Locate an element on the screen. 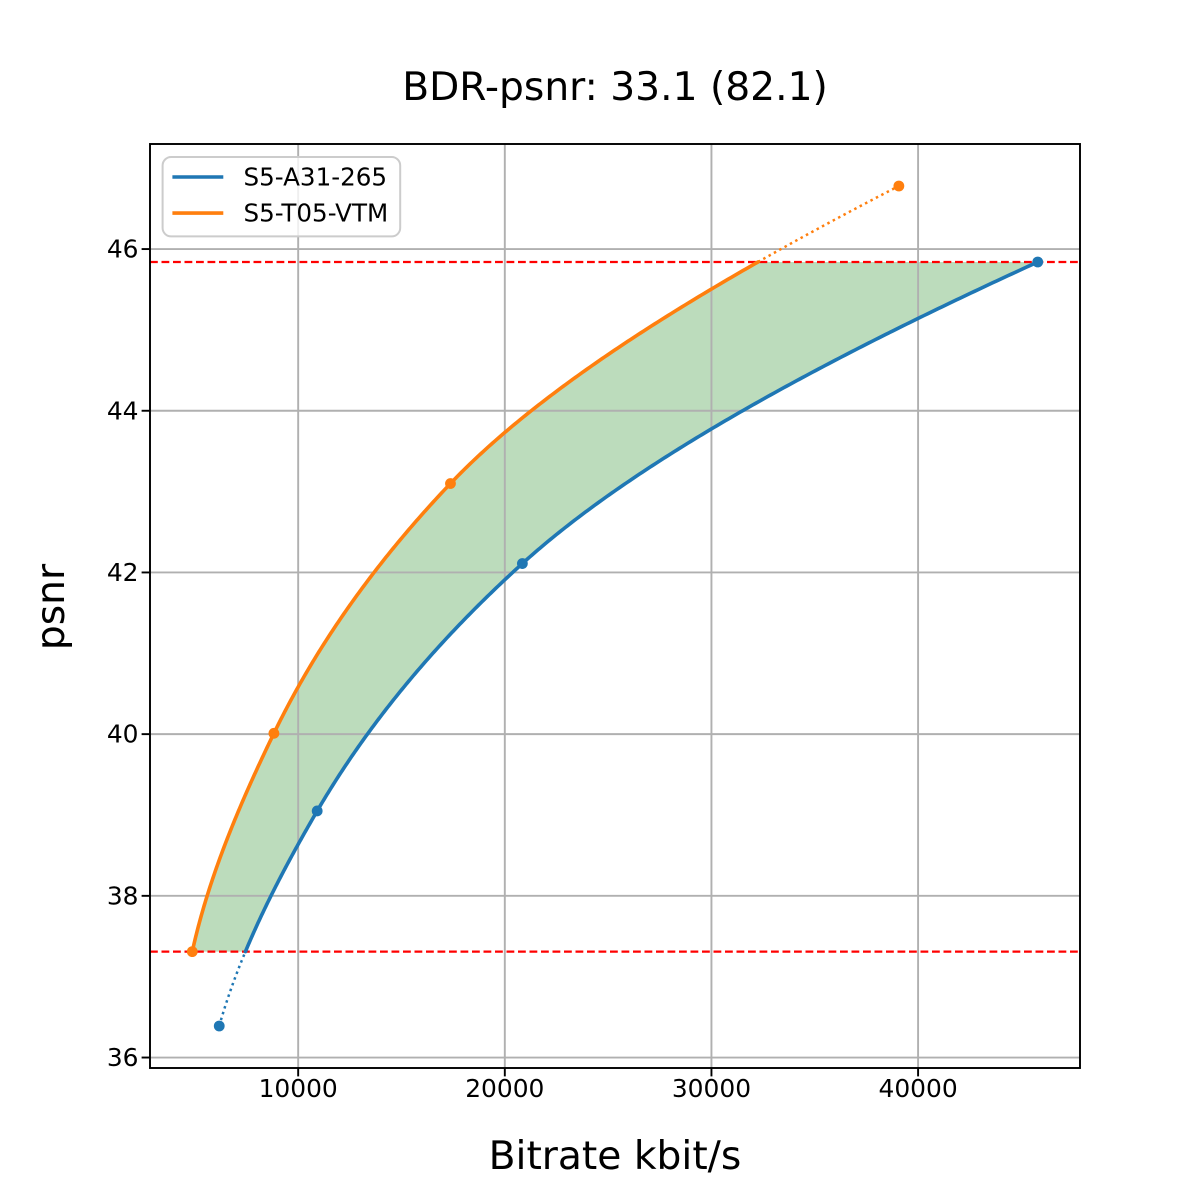 This screenshot has height=1200, width=1200. y-axis-label: psnr is located at coordinates (51, 606).